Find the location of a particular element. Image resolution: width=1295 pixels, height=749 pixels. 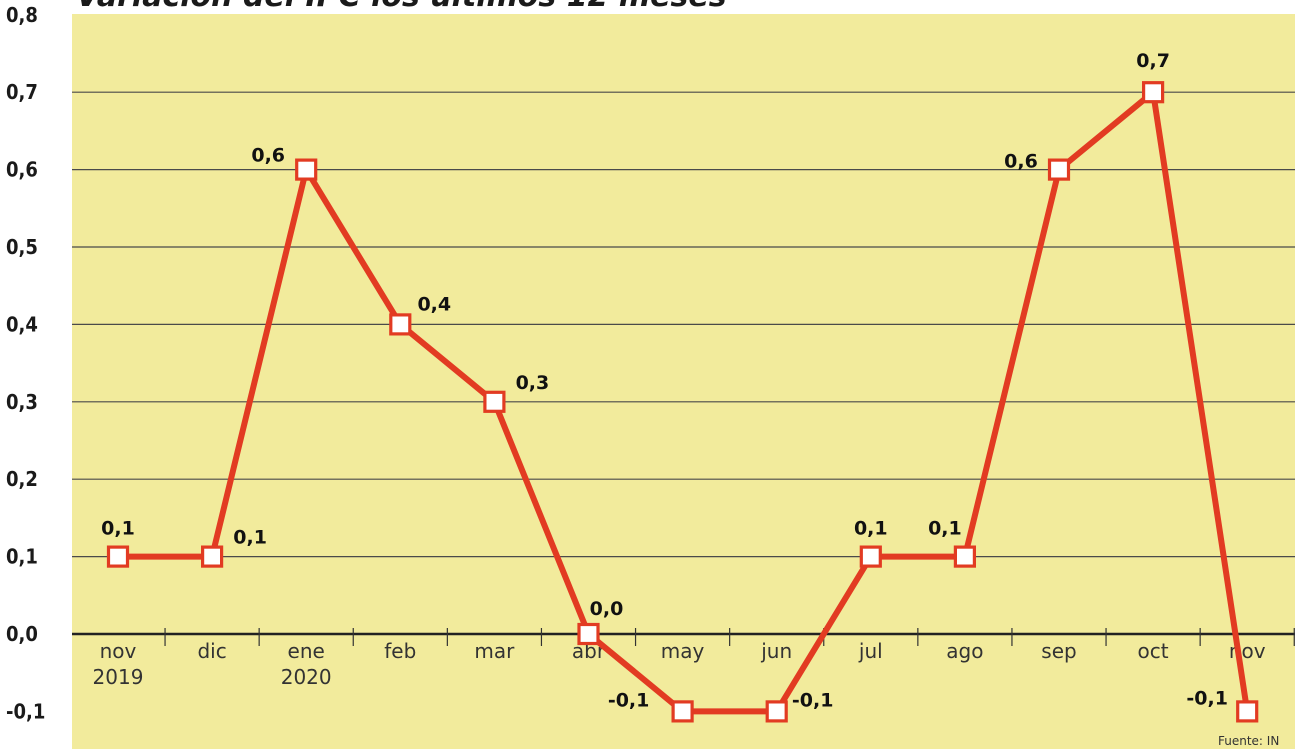

x-tick-label: feb is located at coordinates (400, 651).